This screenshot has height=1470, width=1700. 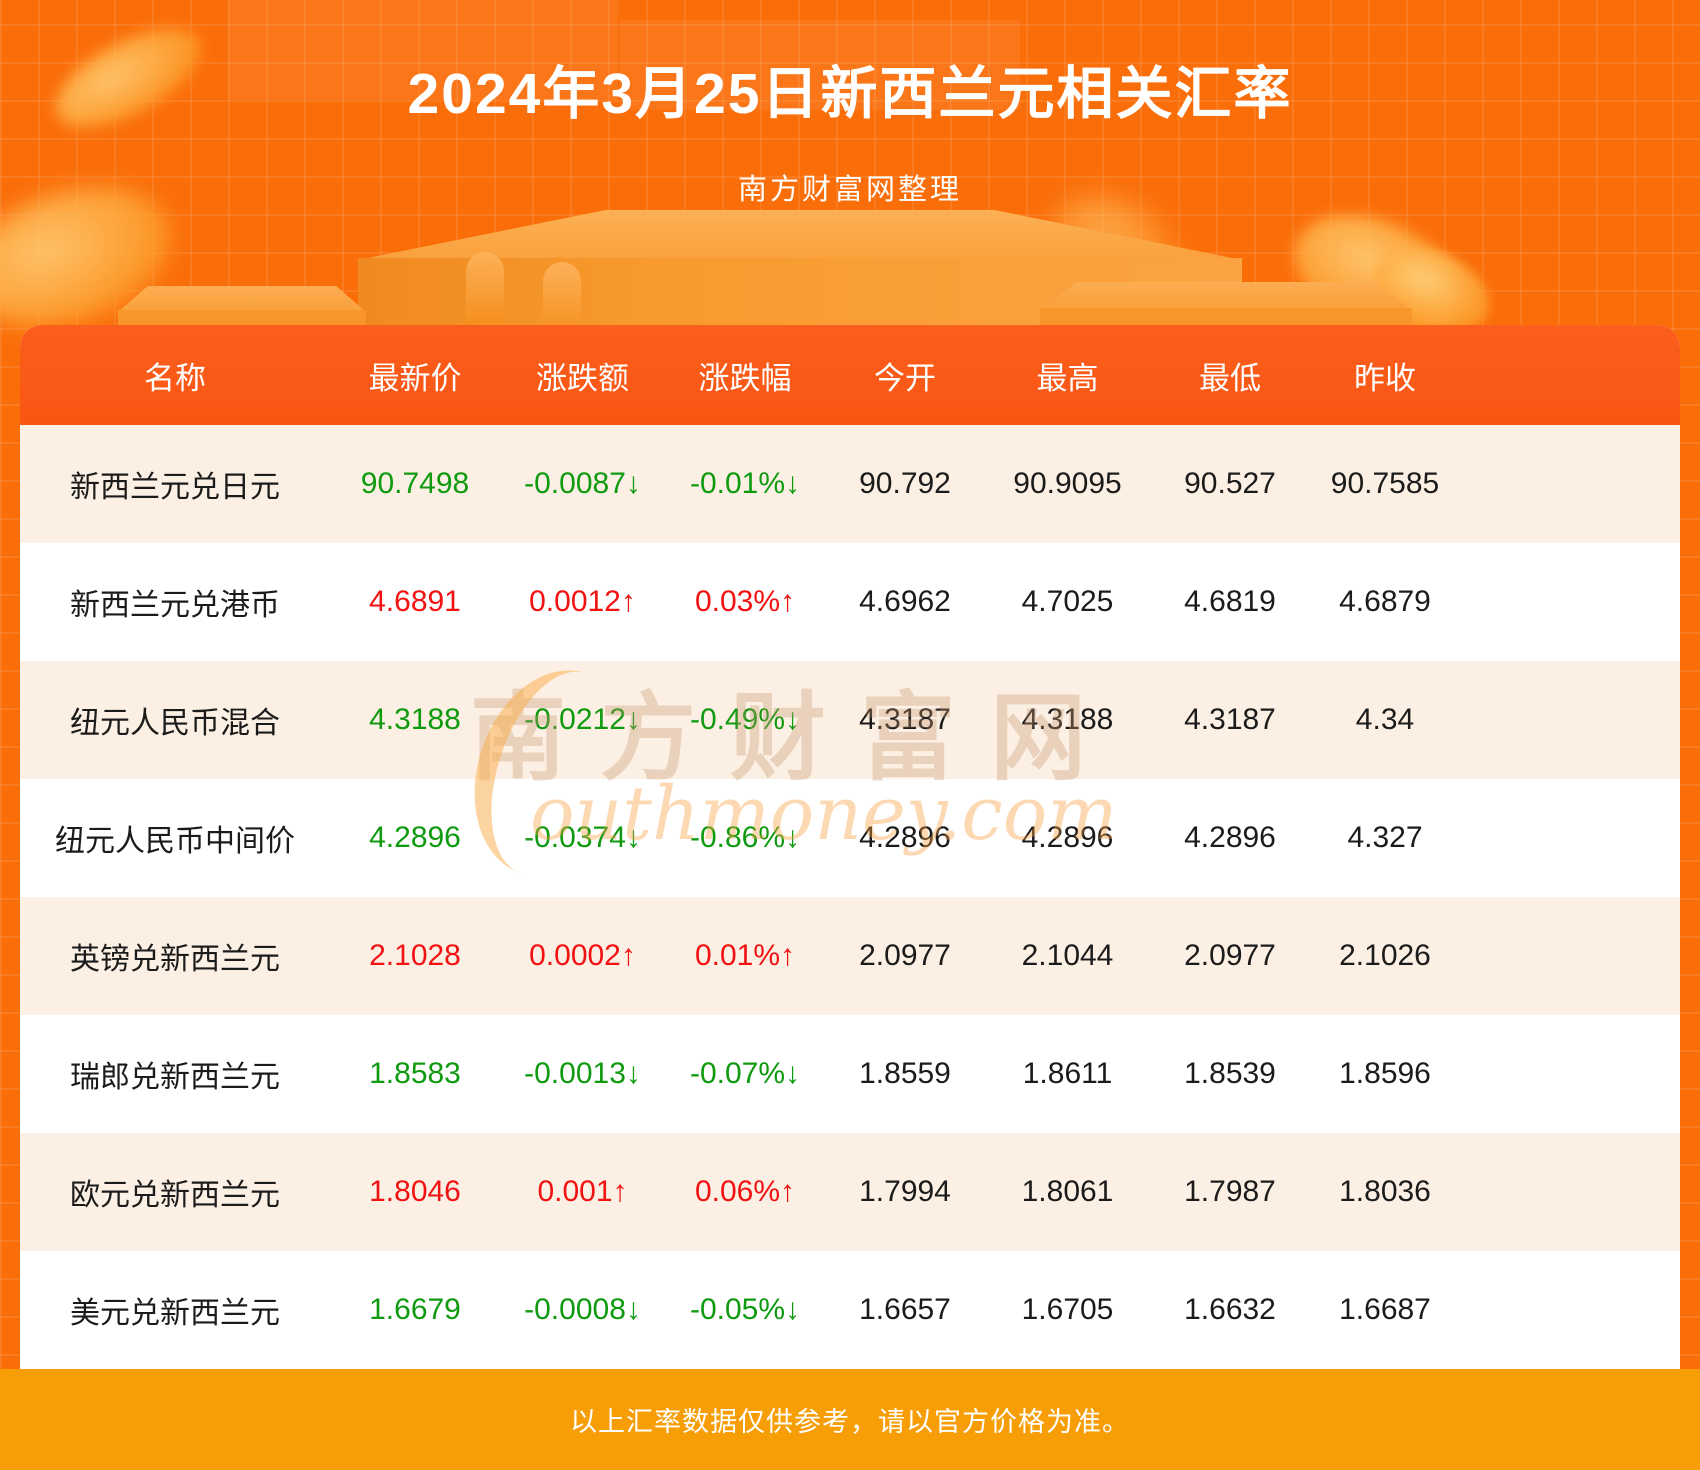 What do you see at coordinates (905, 837) in the screenshot?
I see `cell-open: 4.2896` at bounding box center [905, 837].